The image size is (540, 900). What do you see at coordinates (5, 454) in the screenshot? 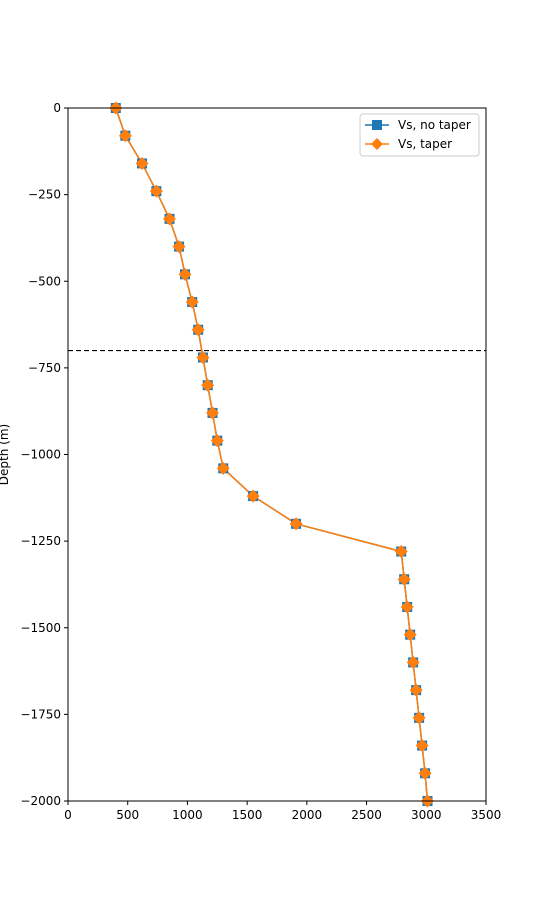
I see `y-axis-label: Depth (m)` at bounding box center [5, 454].